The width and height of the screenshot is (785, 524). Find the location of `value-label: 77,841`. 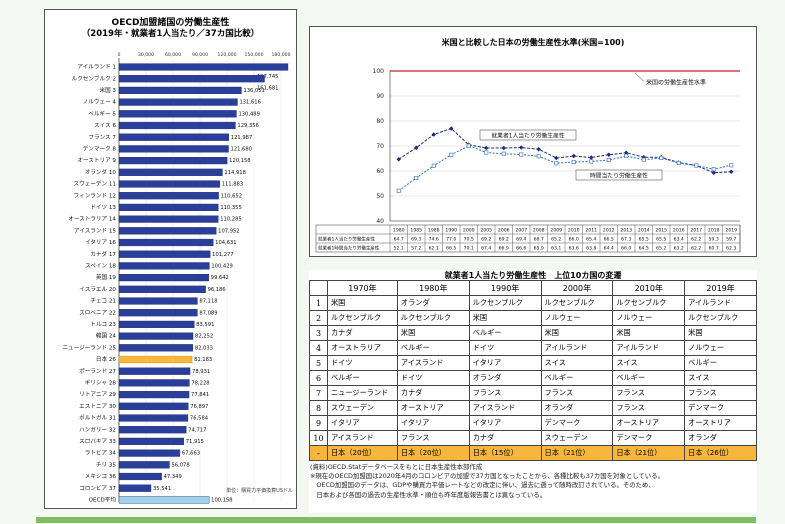

value-label: 77,841 is located at coordinates (200, 395).